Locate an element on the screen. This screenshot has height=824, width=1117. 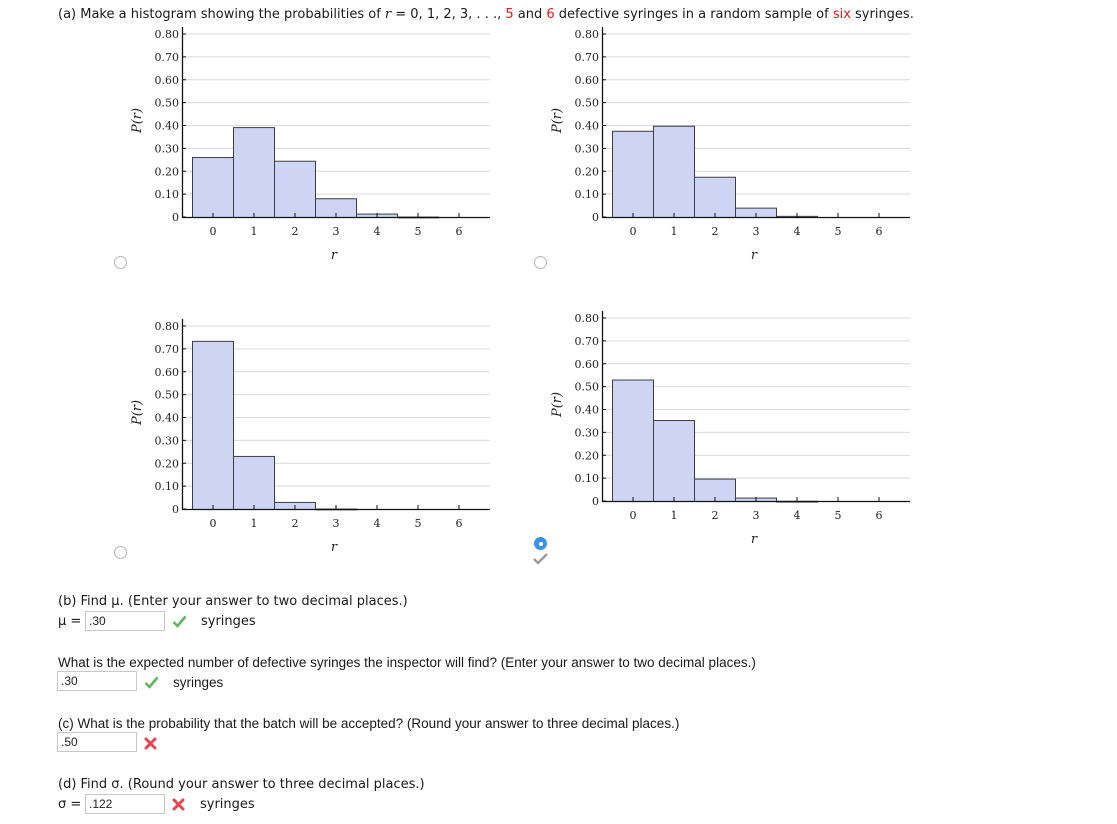
sigma-label: σ = is located at coordinates (70, 804).